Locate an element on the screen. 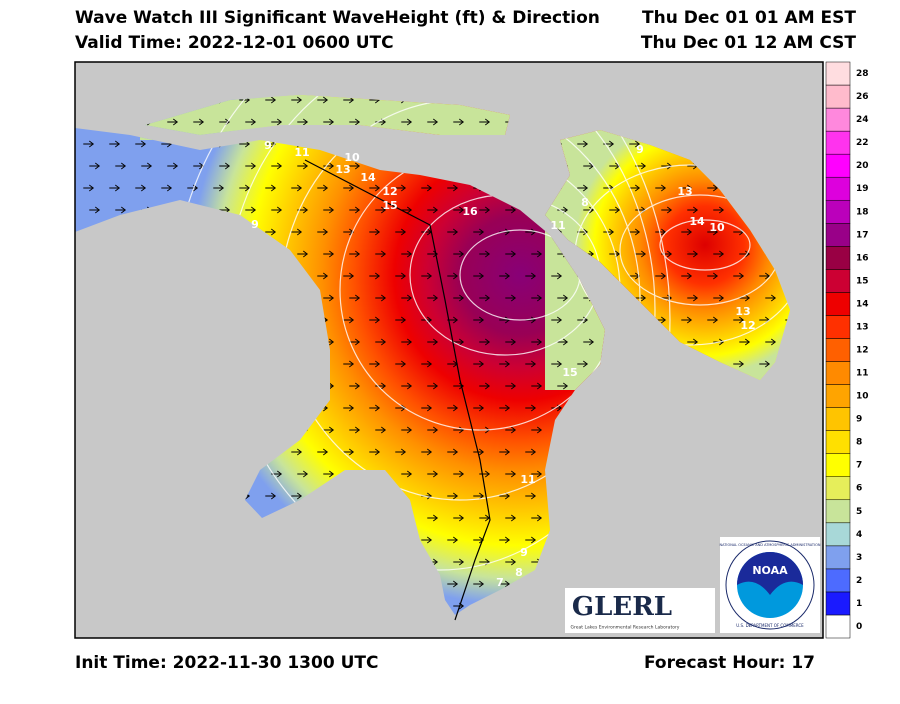  contour-label: 7 is located at coordinates (500, 582).